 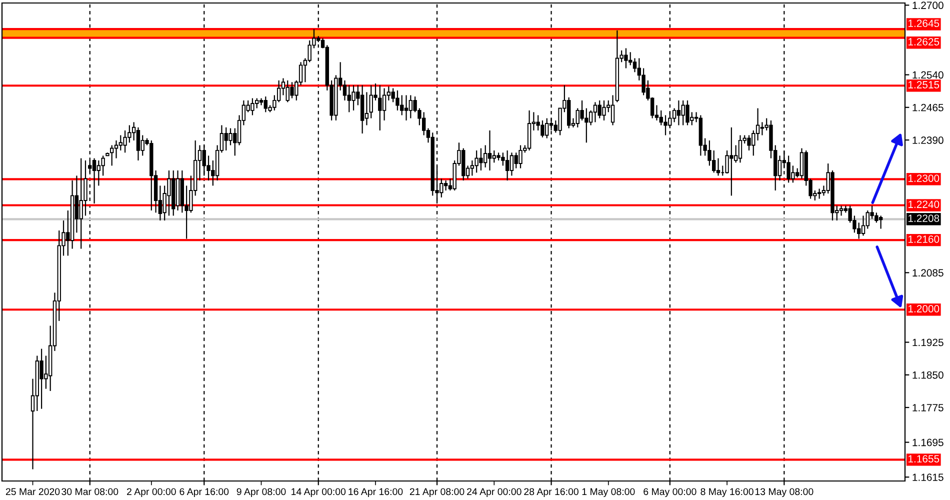 What do you see at coordinates (924, 218) in the screenshot?
I see `ref-line-label: 1.2208` at bounding box center [924, 218].